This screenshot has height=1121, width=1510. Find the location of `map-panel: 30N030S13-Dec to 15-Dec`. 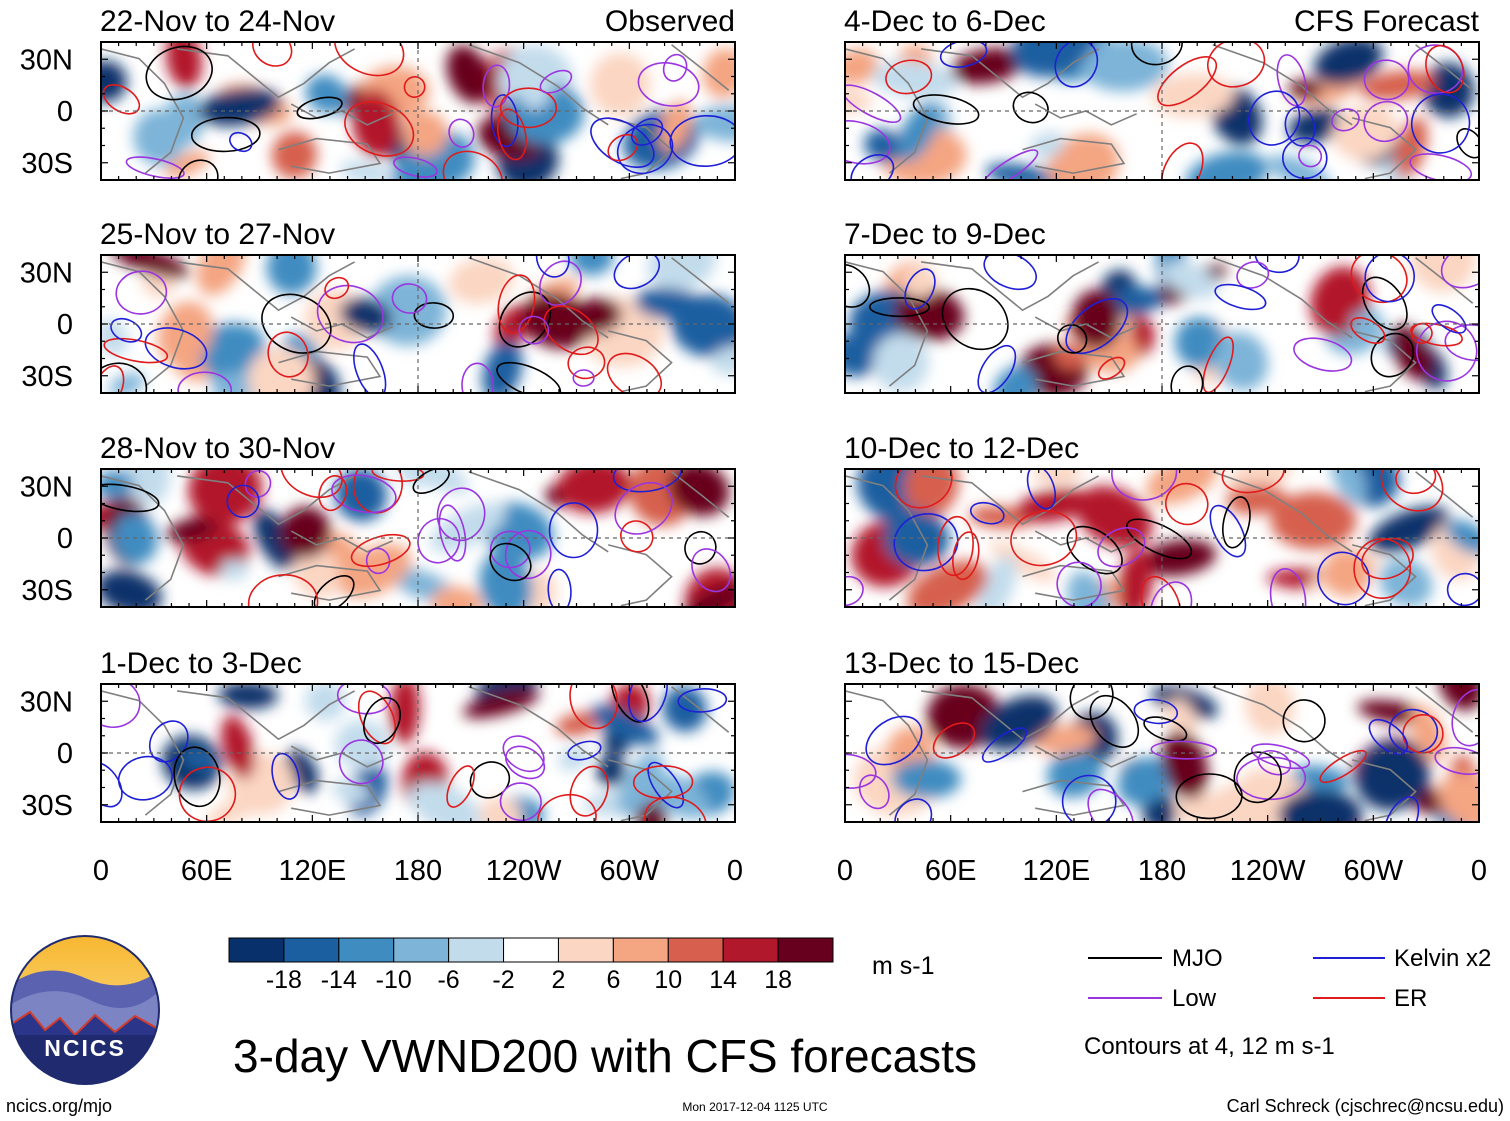

map-panel: 30N030S13-Dec to 15-Dec is located at coordinates (1162, 735).